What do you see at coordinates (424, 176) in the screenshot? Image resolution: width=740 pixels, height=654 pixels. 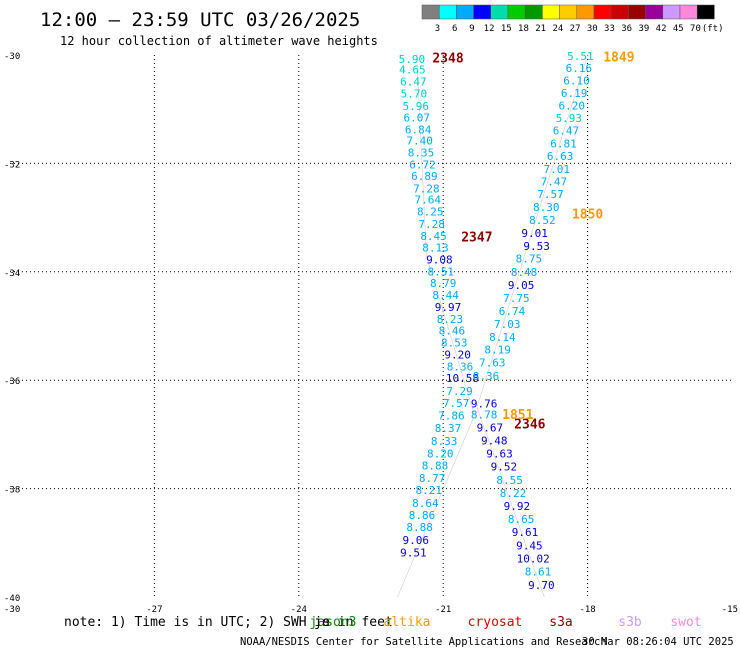 I see `wave-height-label: 6.89` at bounding box center [424, 176].